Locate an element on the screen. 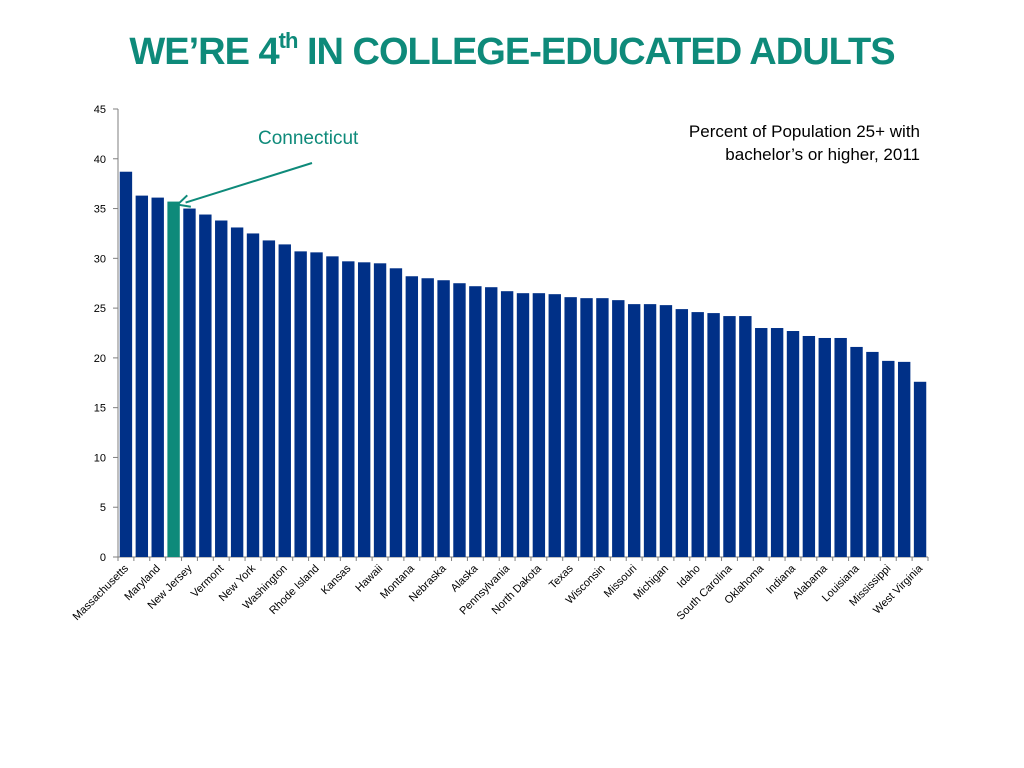 The width and height of the screenshot is (1024, 768). y-tick-label: 5 is located at coordinates (103, 508).